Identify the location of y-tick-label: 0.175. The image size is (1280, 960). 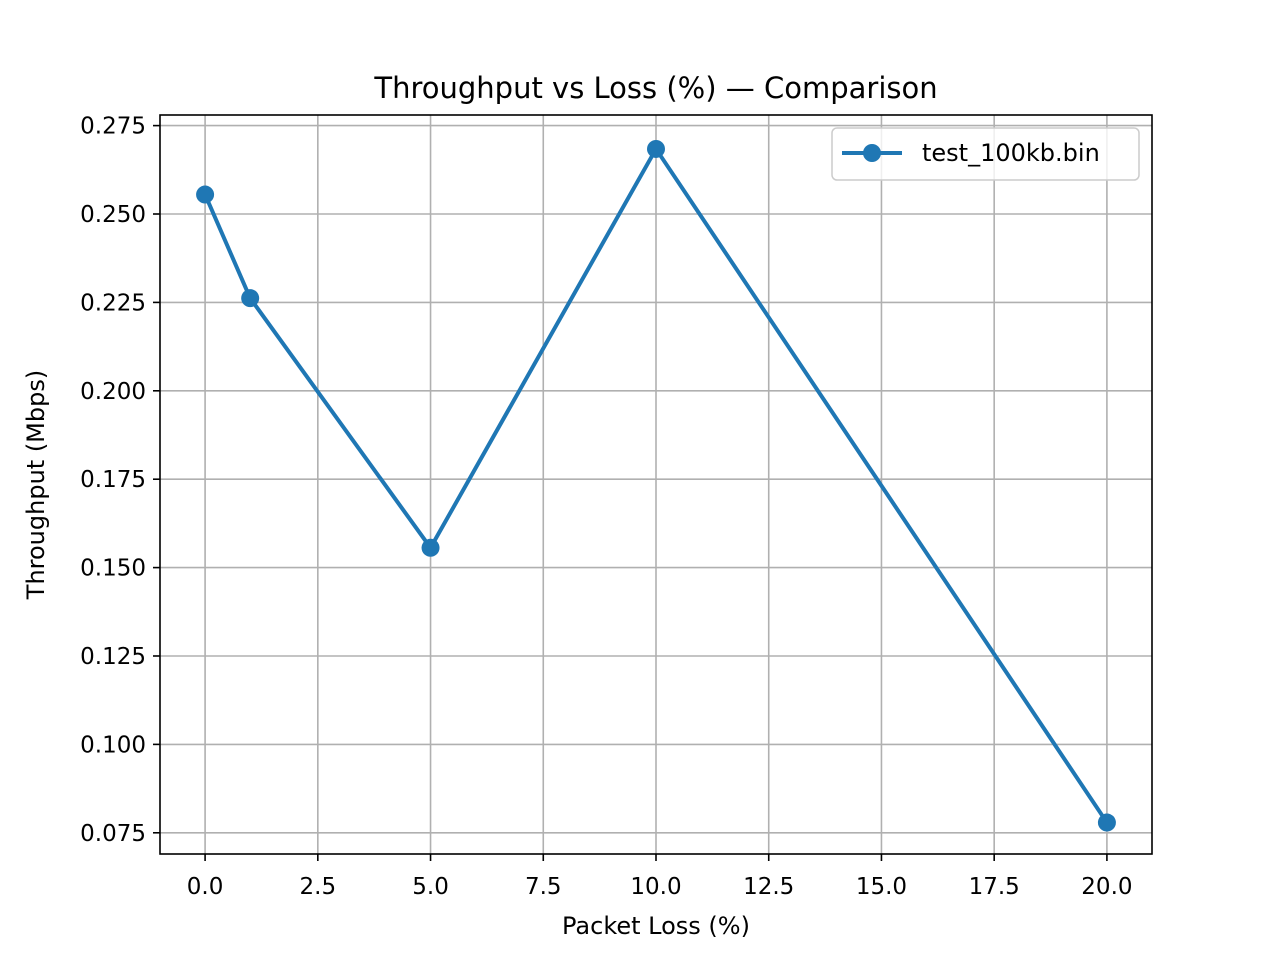
(113, 480).